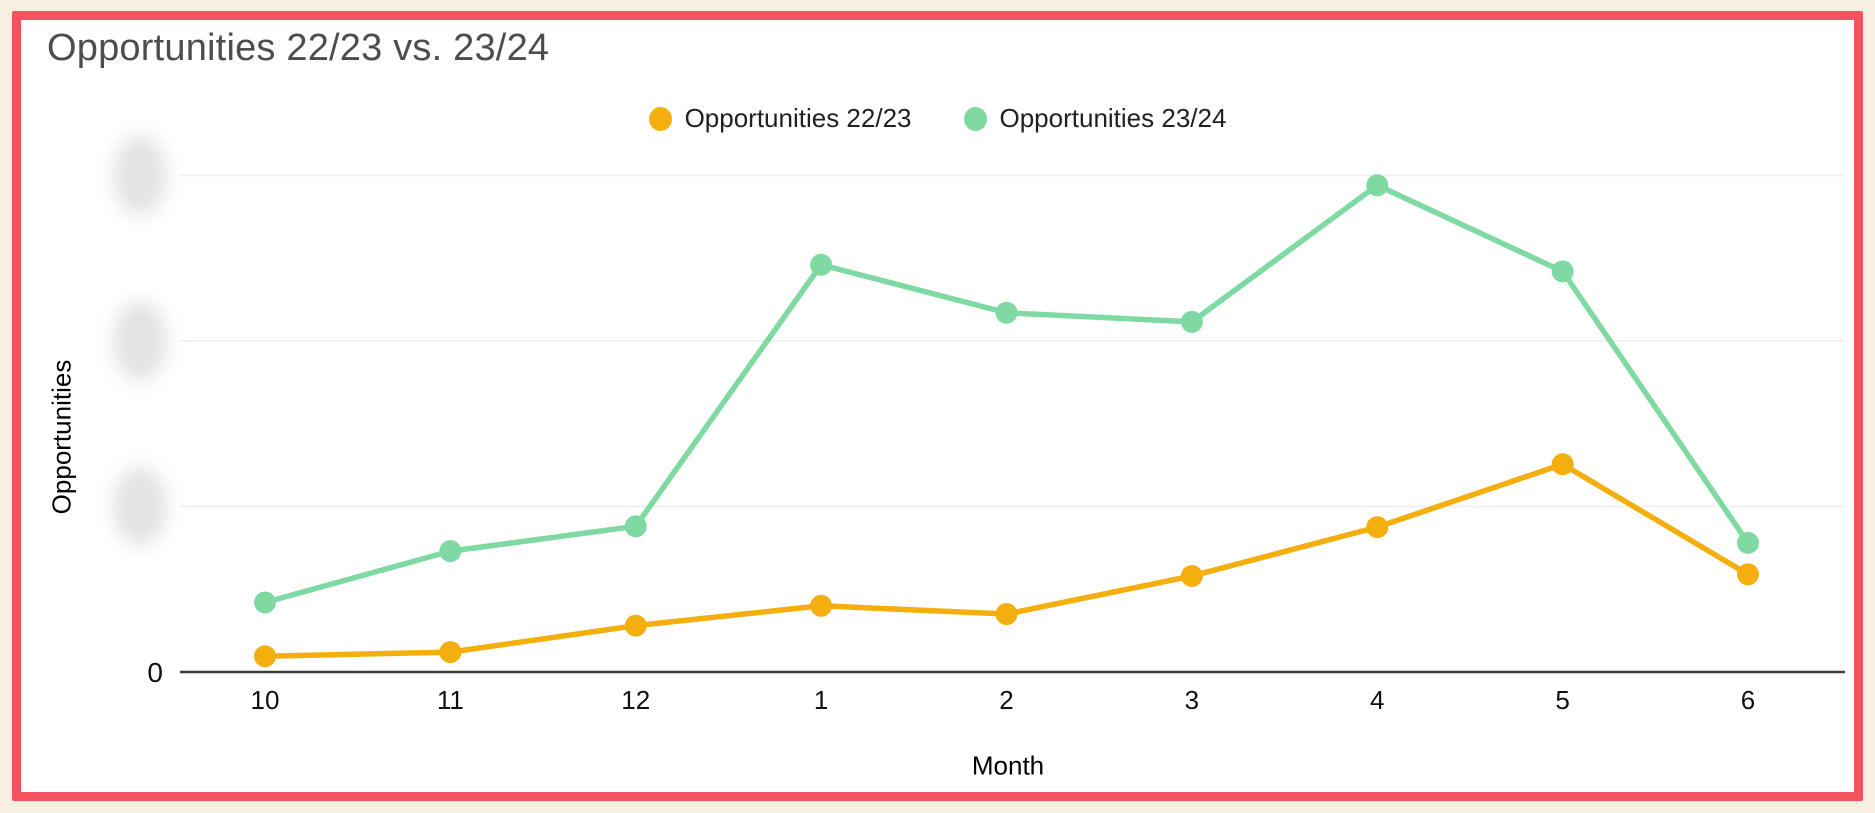  Describe the element at coordinates (1748, 700) in the screenshot. I see `x-tick-label: 6` at that location.